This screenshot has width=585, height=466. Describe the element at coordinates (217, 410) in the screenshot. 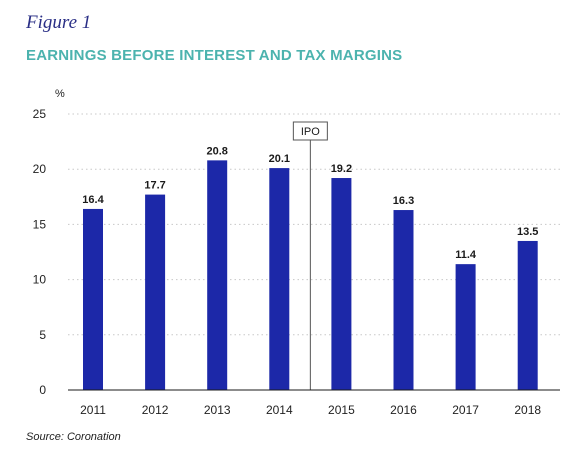

I see `x-tick-label: 2013` at that location.